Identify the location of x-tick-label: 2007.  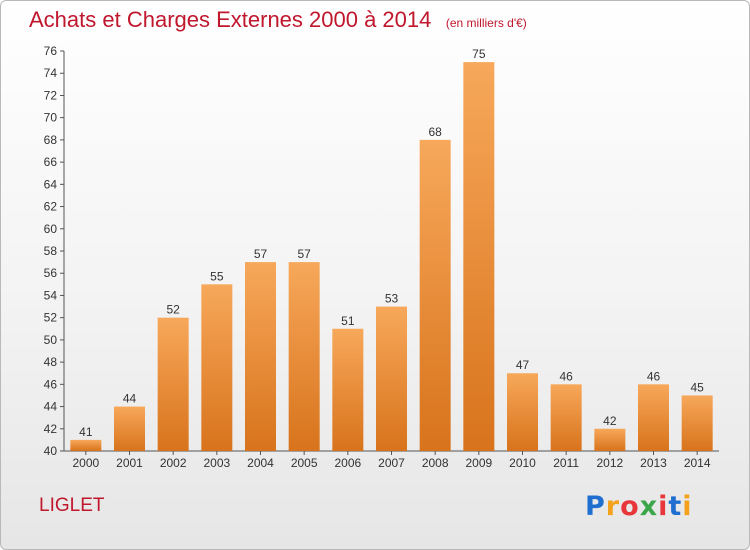
(391, 463).